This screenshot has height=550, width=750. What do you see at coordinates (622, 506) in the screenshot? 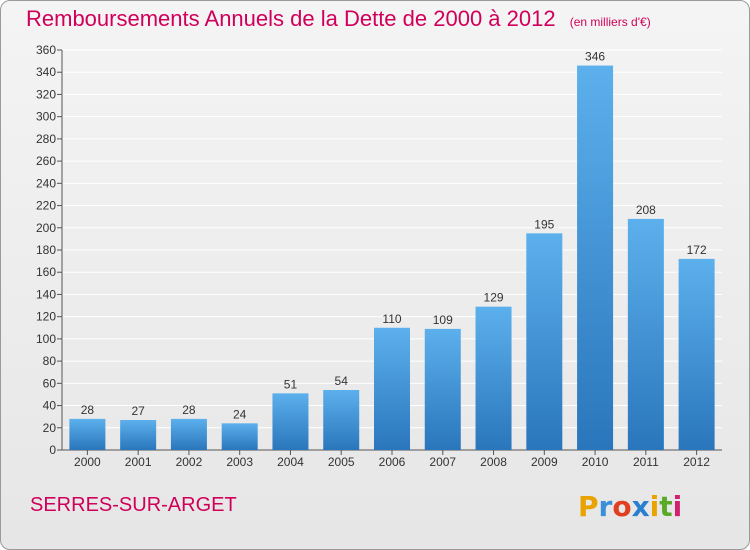
I see `logo-letter: o` at bounding box center [622, 506].